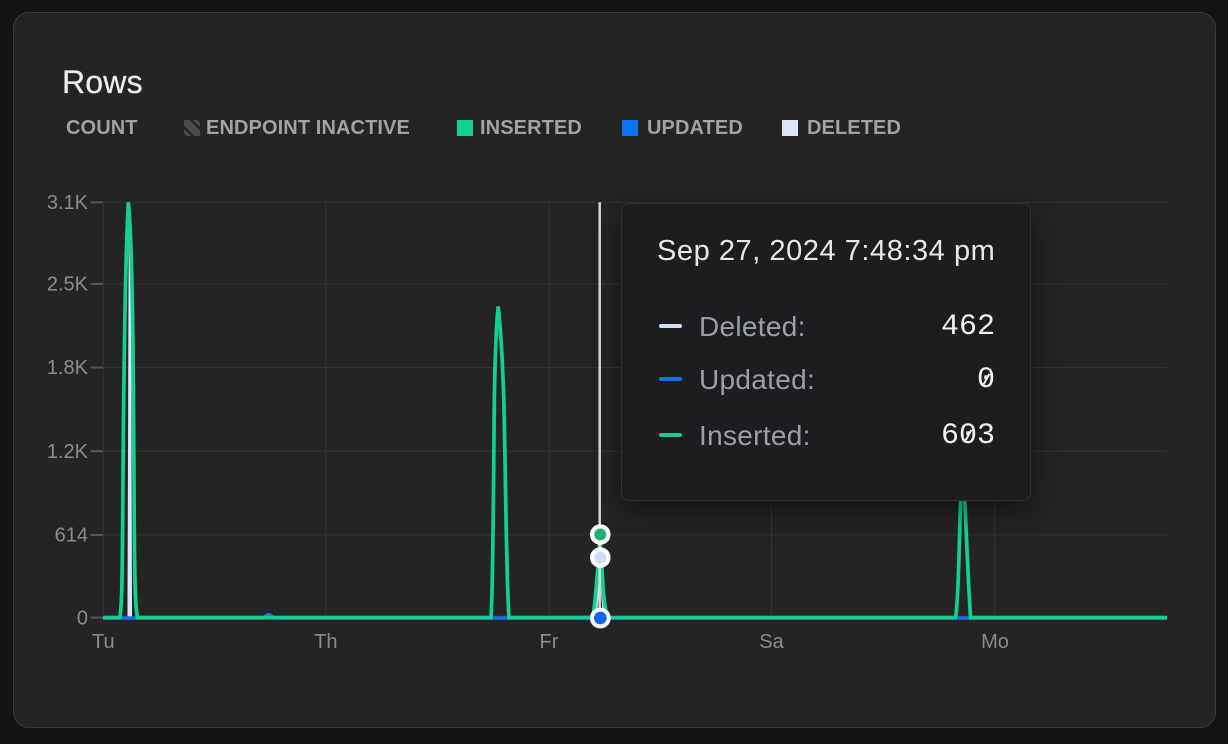 This screenshot has height=744, width=1228. Describe the element at coordinates (82, 618) in the screenshot. I see `svg-text: 0` at that location.